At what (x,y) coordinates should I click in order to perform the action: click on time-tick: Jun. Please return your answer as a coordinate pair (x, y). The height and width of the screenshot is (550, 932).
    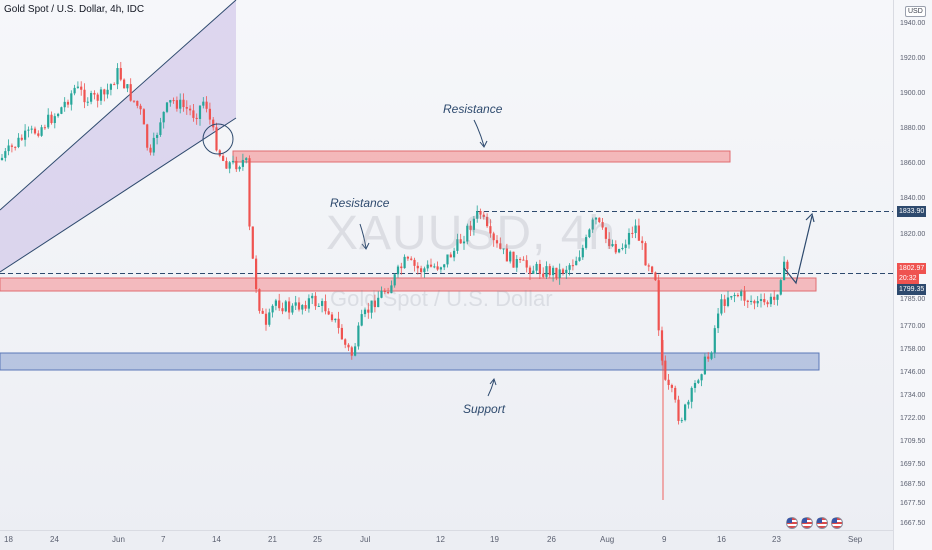
    Looking at the image, I should click on (118, 539).